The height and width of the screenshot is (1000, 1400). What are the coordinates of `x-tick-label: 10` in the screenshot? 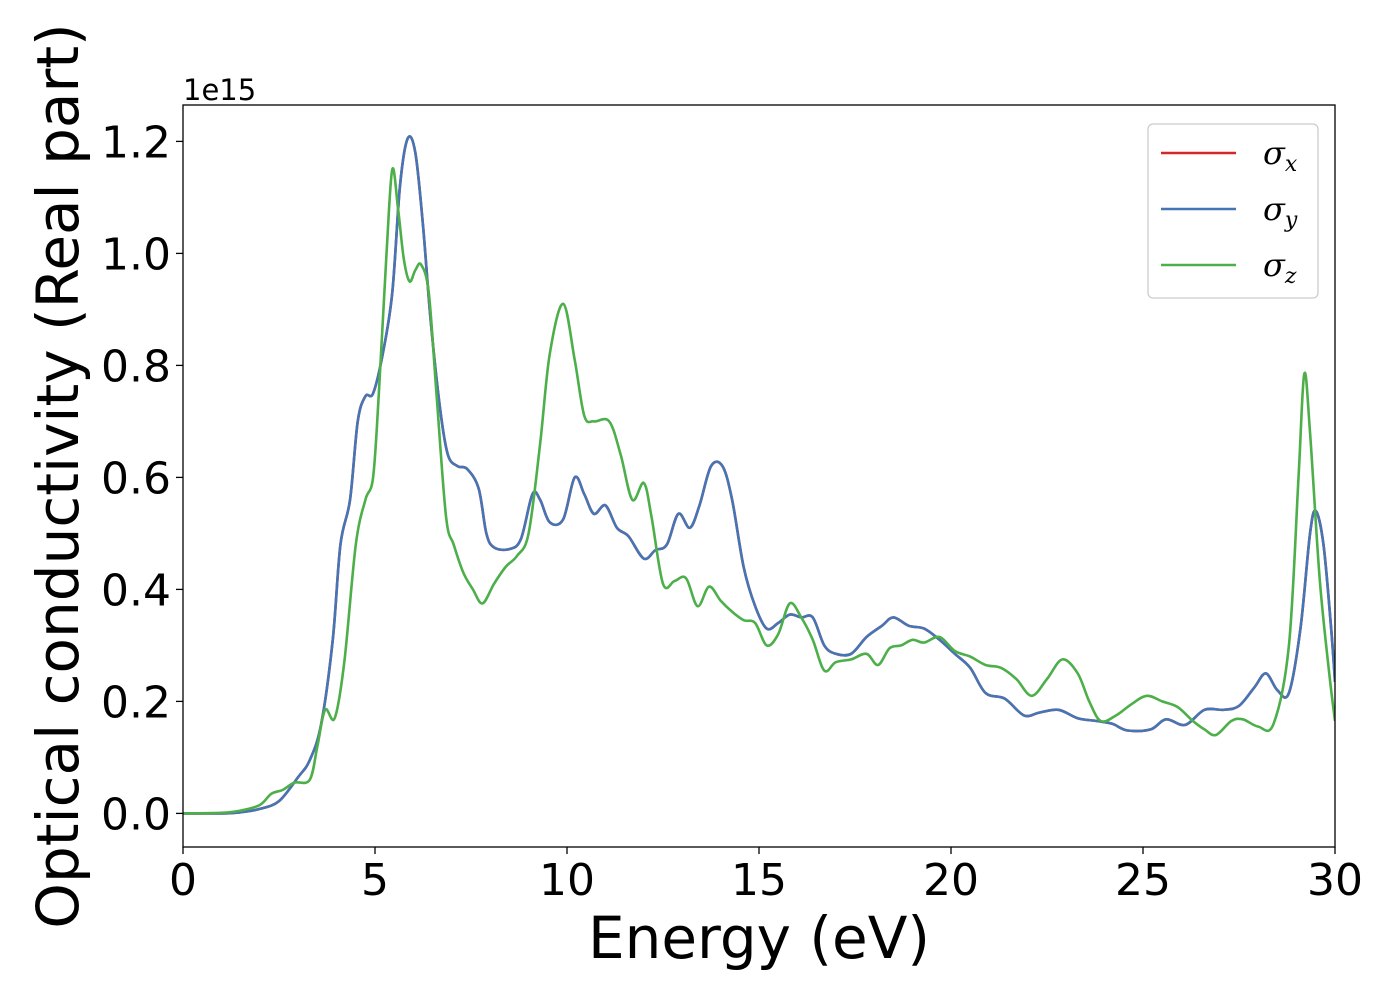 It's located at (567, 880).